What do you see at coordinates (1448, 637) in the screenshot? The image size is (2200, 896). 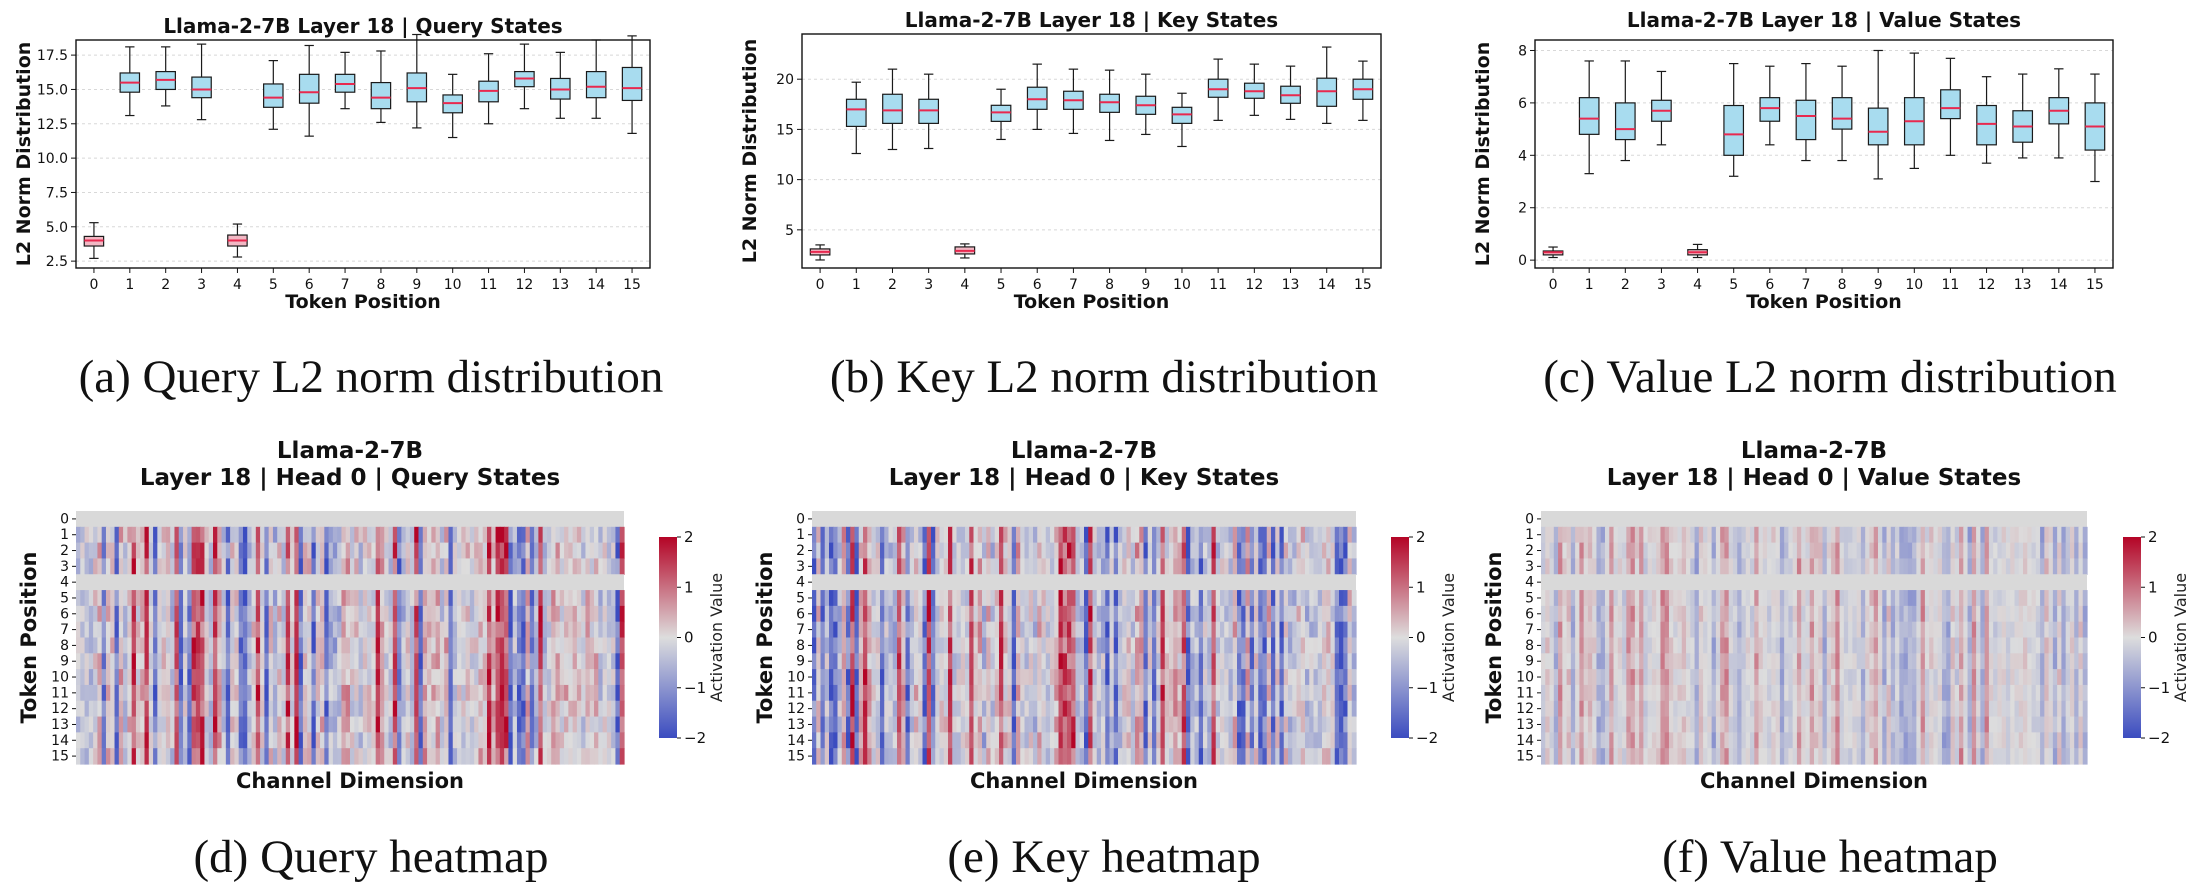 I see `colorbar-label: Activation Value` at bounding box center [1448, 637].